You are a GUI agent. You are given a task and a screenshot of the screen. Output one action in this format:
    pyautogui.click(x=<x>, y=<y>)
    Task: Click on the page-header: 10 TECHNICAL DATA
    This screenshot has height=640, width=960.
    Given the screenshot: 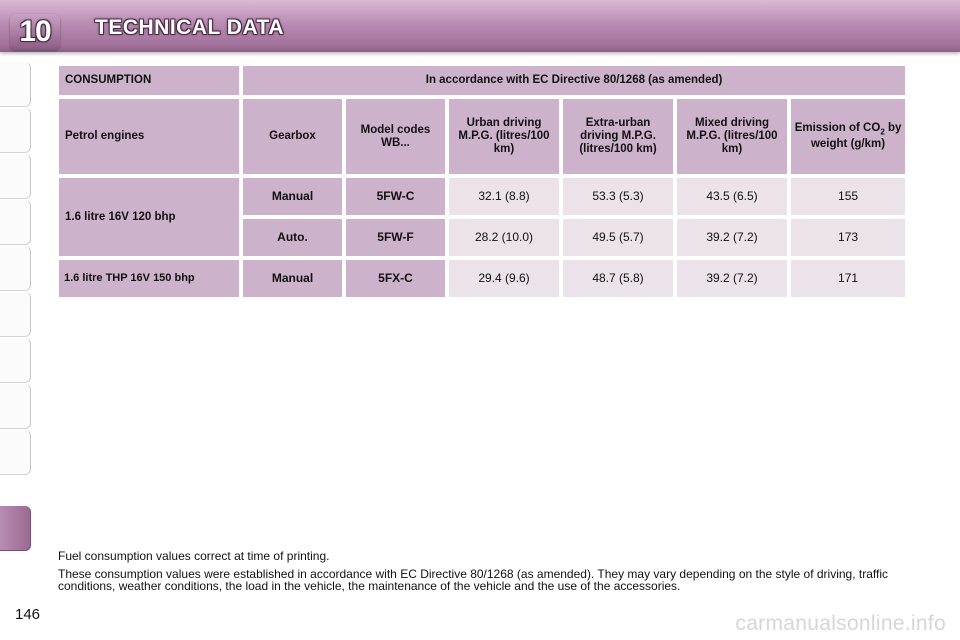 What is the action you would take?
    pyautogui.click(x=480, y=26)
    